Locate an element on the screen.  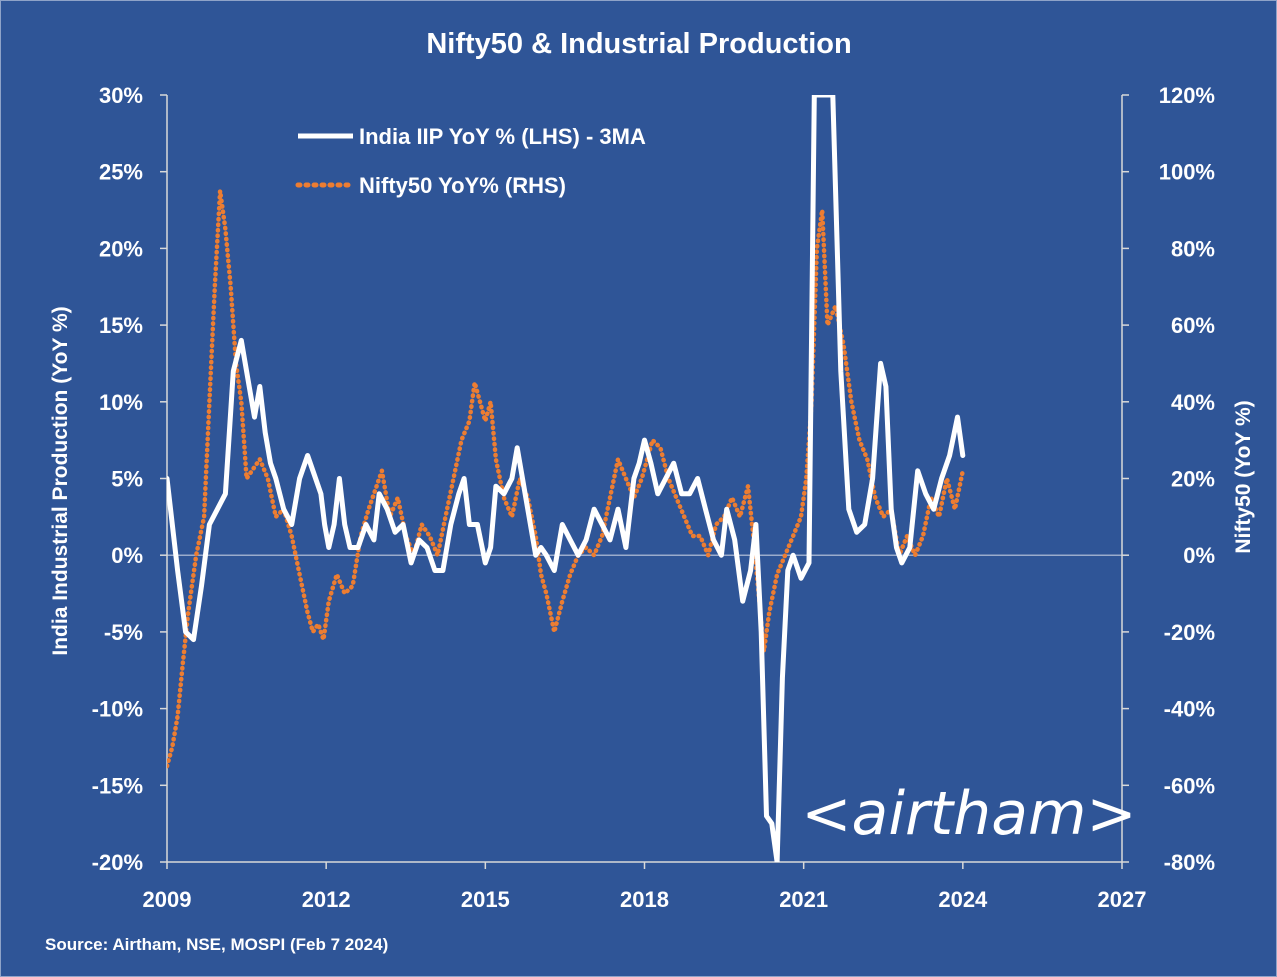
y-tick-label: 5% is located at coordinates (127, 479).